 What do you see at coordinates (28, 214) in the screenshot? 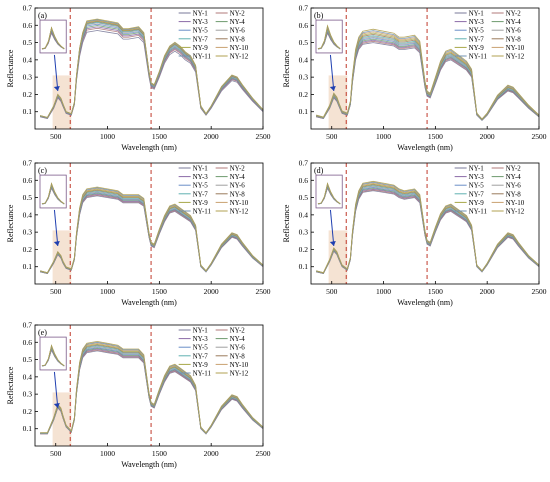
I see `y-tick-label: 0.4` at bounding box center [28, 214].